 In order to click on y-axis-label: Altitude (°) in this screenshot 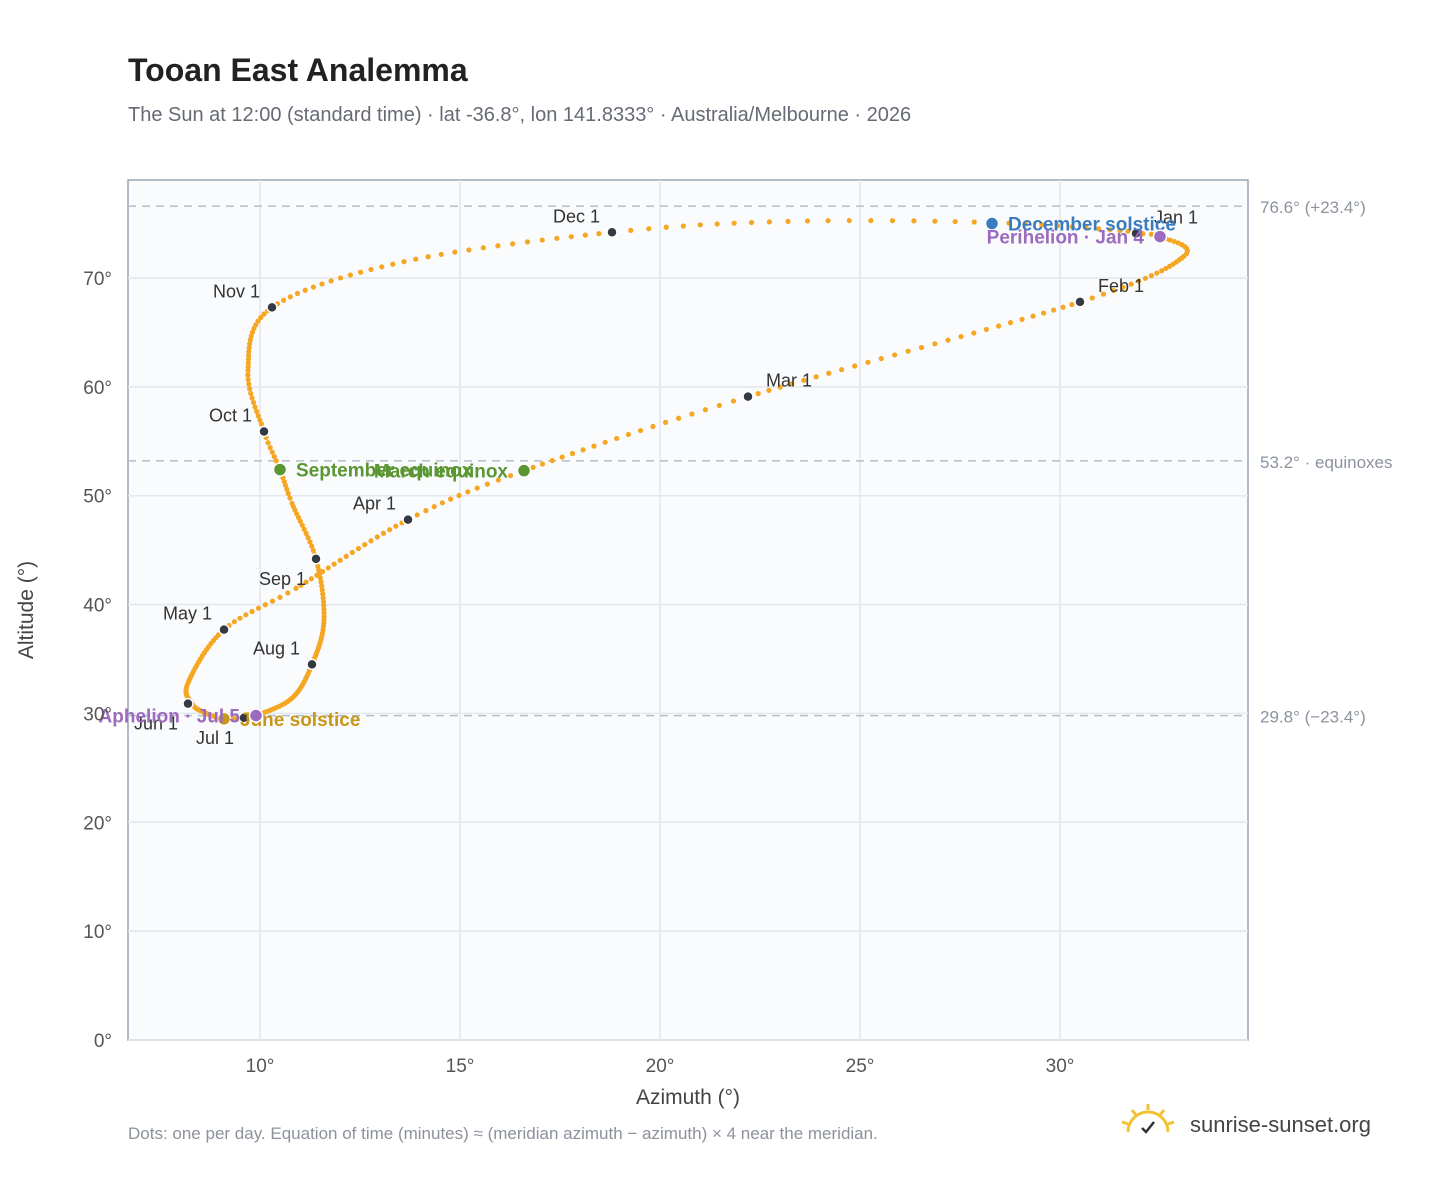, I will do `click(26, 610)`.